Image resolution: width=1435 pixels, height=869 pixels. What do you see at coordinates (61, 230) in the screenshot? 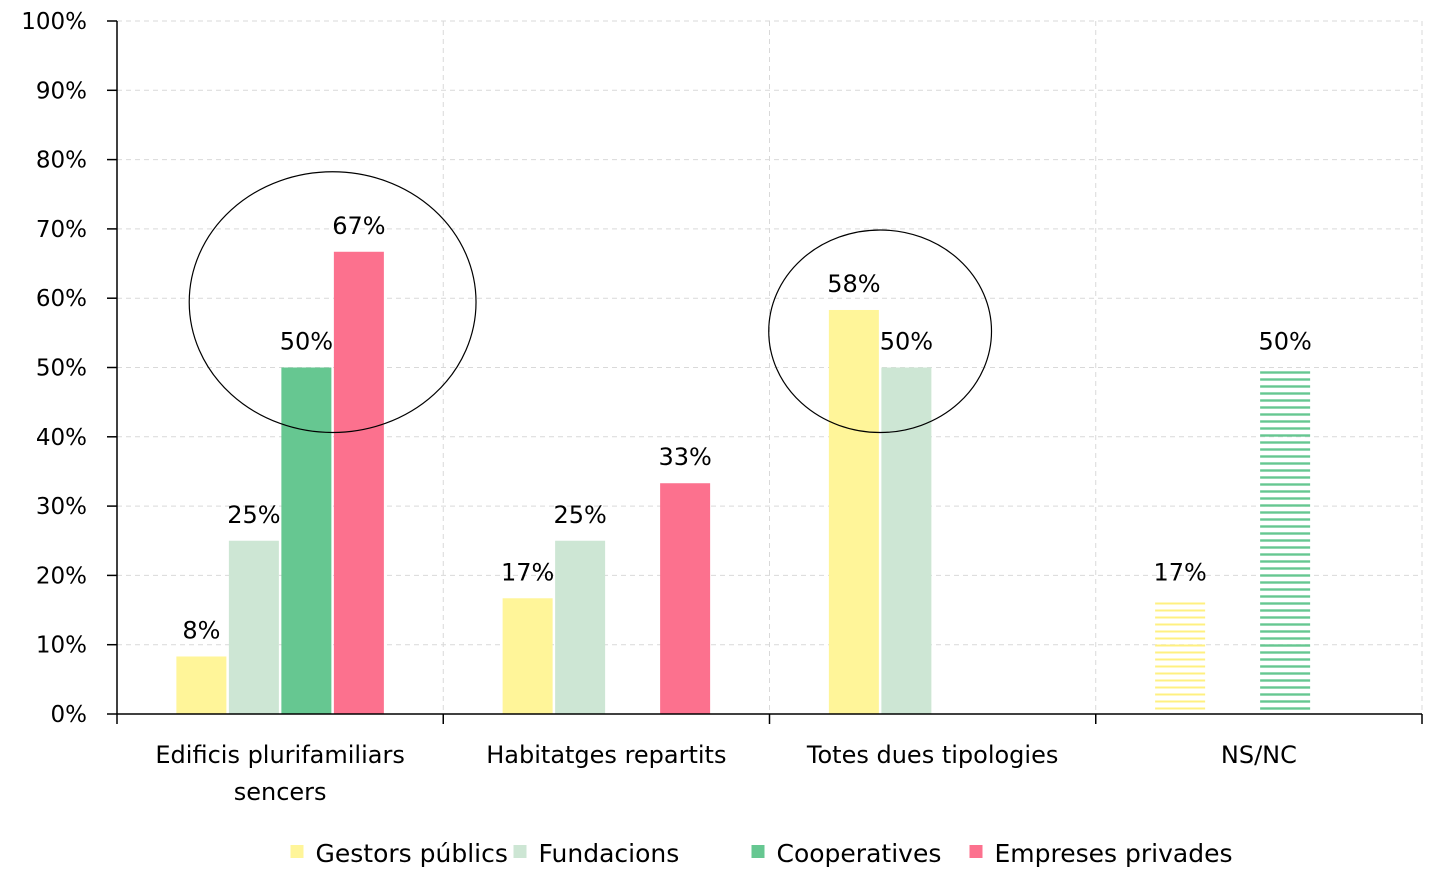
I see `y-tick-label: 70%` at bounding box center [61, 230].